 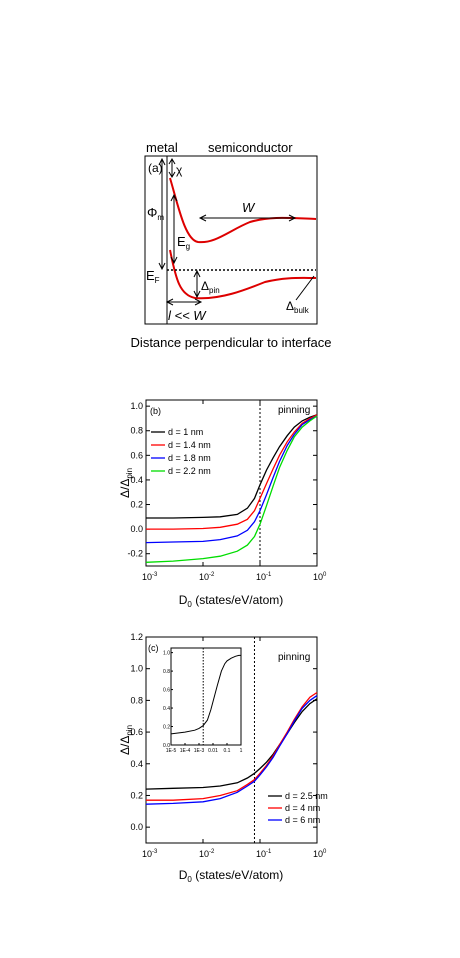 I want to click on inset-series-line, so click(x=205, y=694).